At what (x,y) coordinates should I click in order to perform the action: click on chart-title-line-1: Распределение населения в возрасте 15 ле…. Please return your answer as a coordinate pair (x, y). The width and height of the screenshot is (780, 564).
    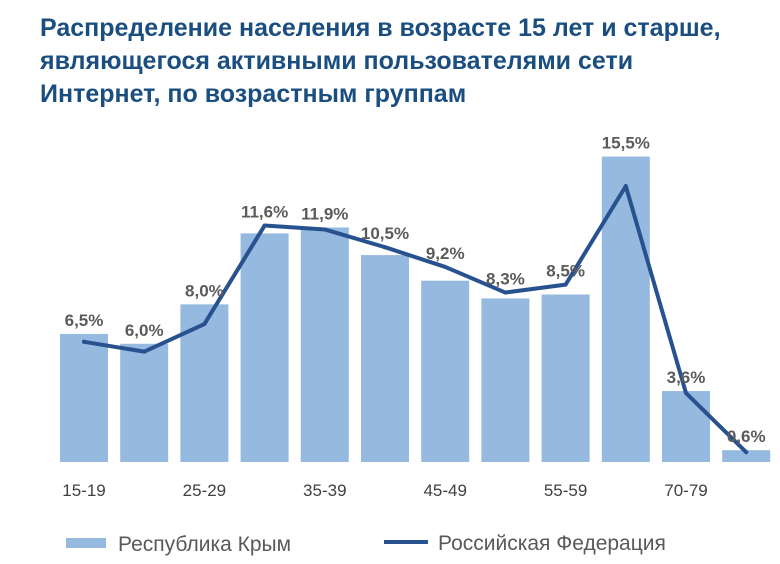
    Looking at the image, I should click on (380, 28).